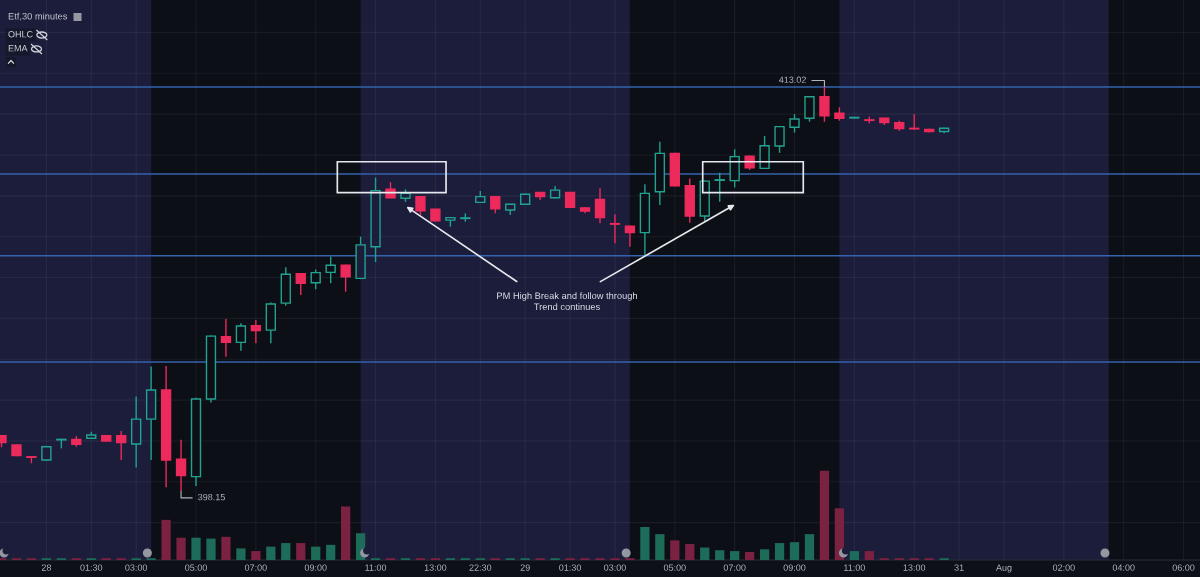 The image size is (1200, 577). What do you see at coordinates (1003, 568) in the screenshot?
I see `x-tick-label: Aug` at bounding box center [1003, 568].